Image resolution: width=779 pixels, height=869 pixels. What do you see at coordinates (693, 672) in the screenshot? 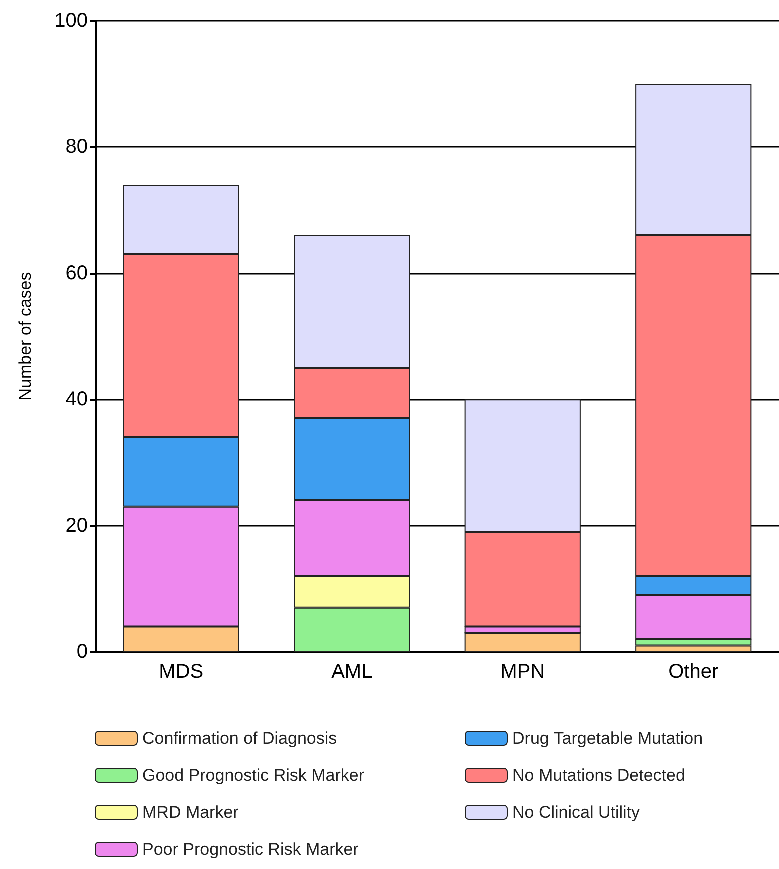
I see `x-tick-label: Other` at bounding box center [693, 672].